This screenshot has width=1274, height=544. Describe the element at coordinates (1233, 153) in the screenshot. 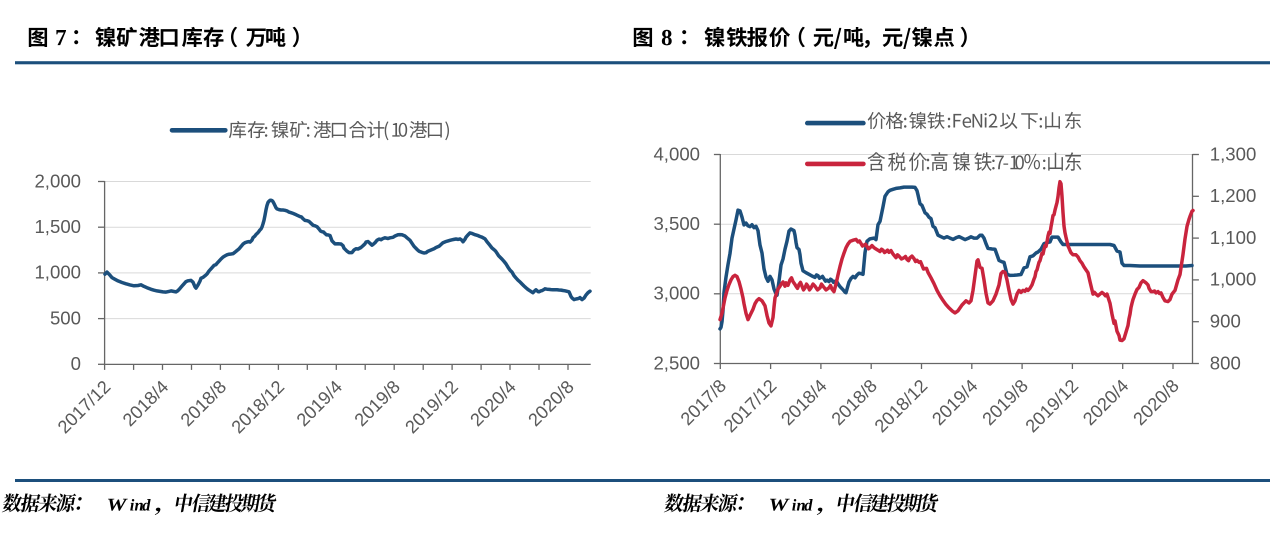

I see `svg-text: 1,300` at that location.